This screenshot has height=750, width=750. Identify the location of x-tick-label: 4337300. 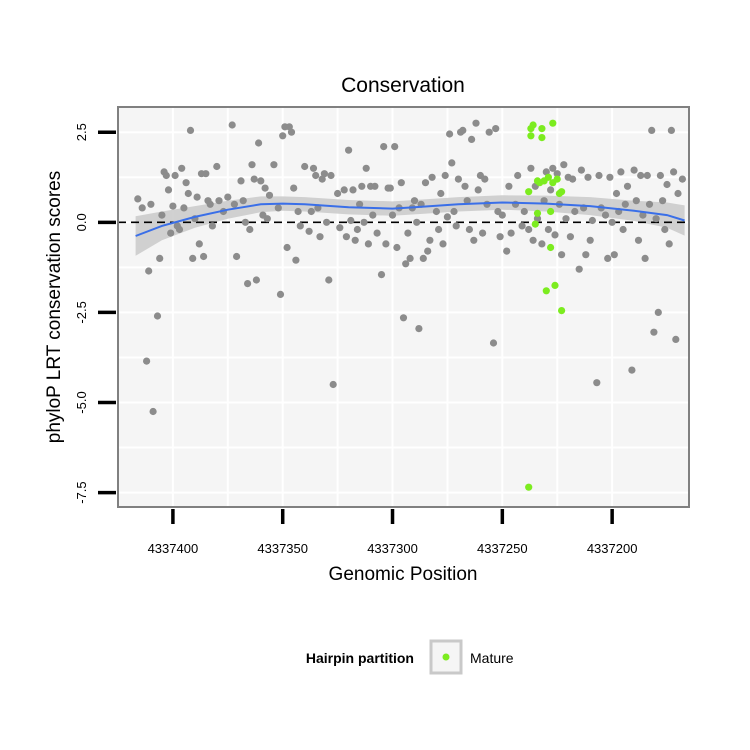
(392, 548).